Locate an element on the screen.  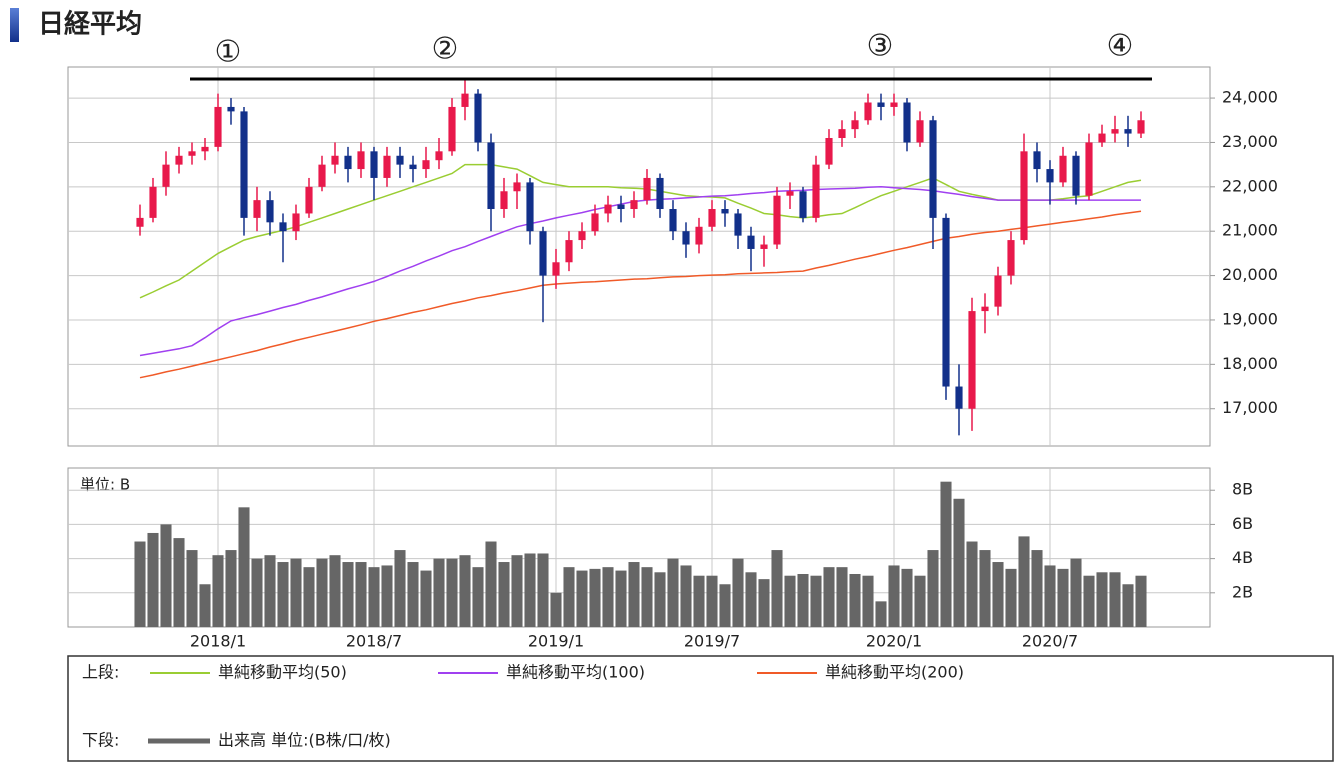
y-tick-label: 17,000 is located at coordinates (1250, 407).